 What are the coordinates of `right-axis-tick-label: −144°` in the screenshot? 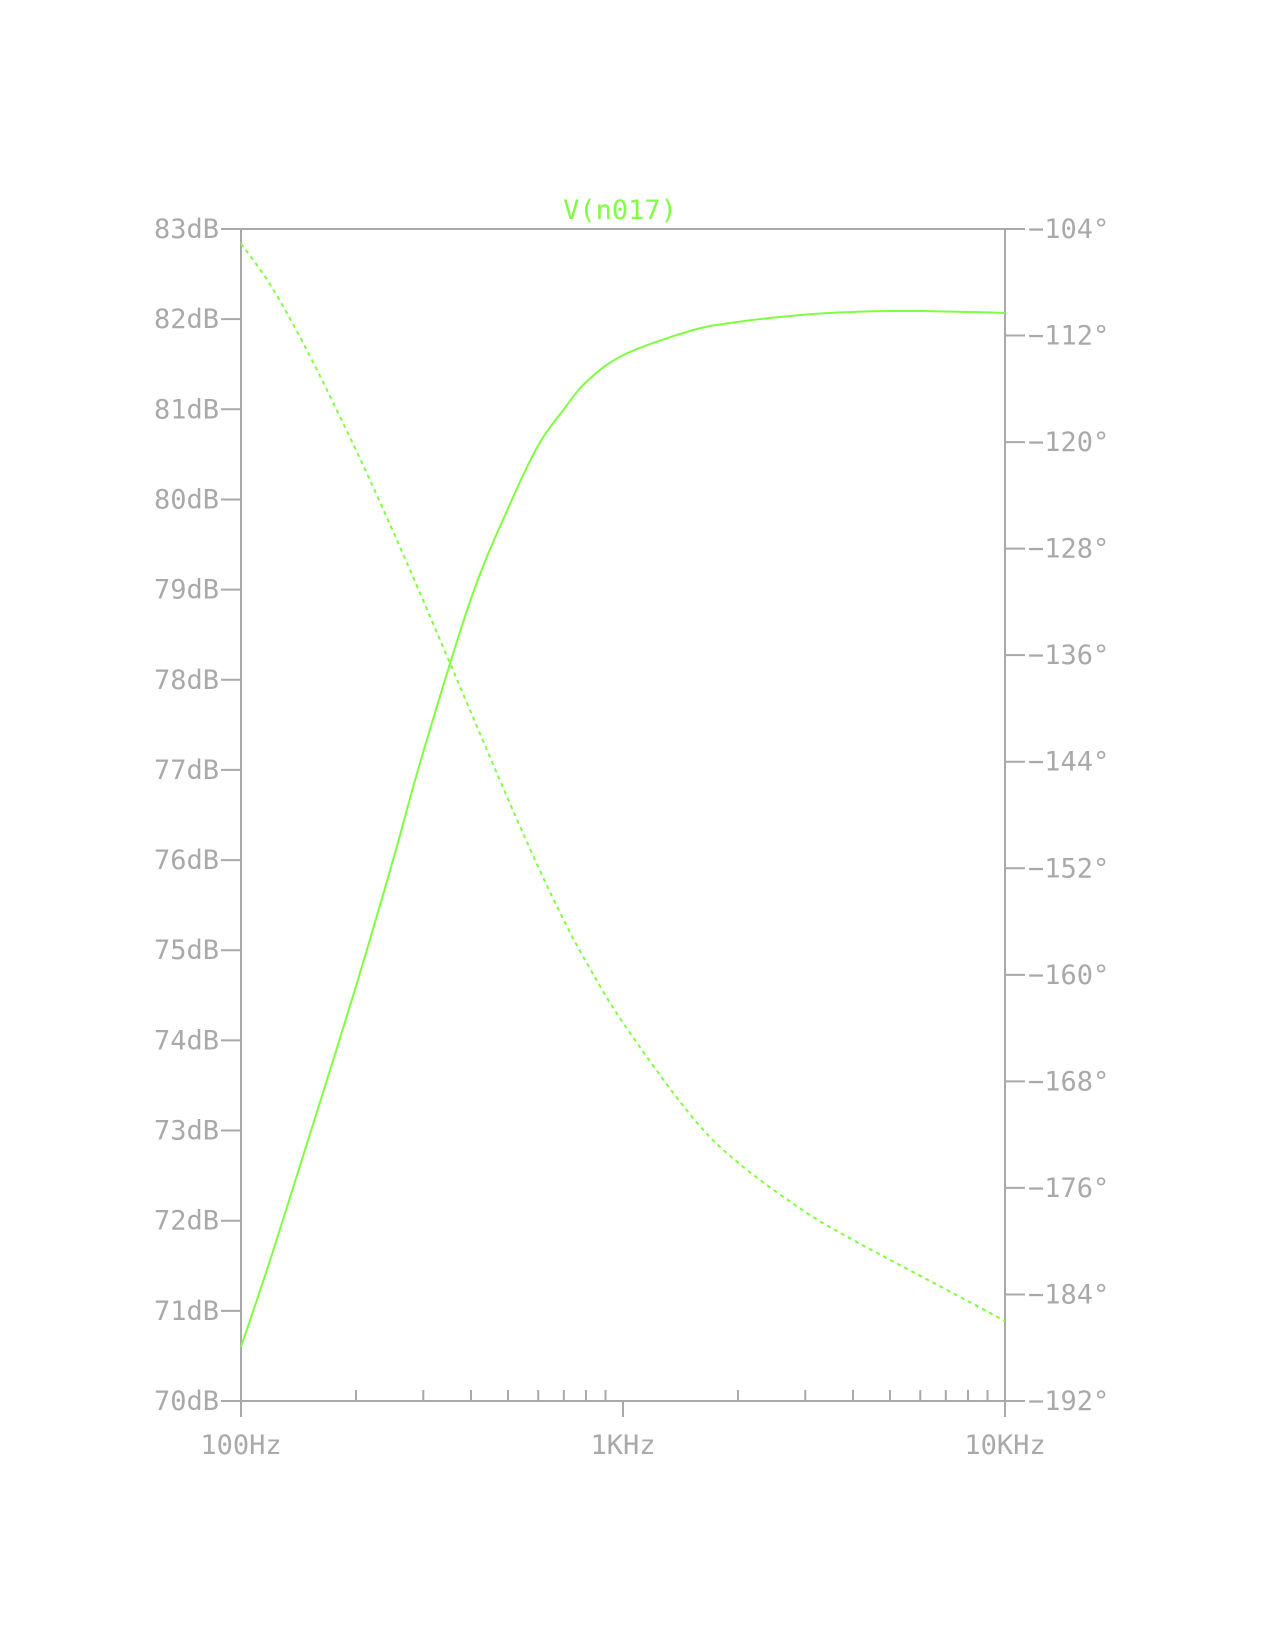 It's located at (1068, 762).